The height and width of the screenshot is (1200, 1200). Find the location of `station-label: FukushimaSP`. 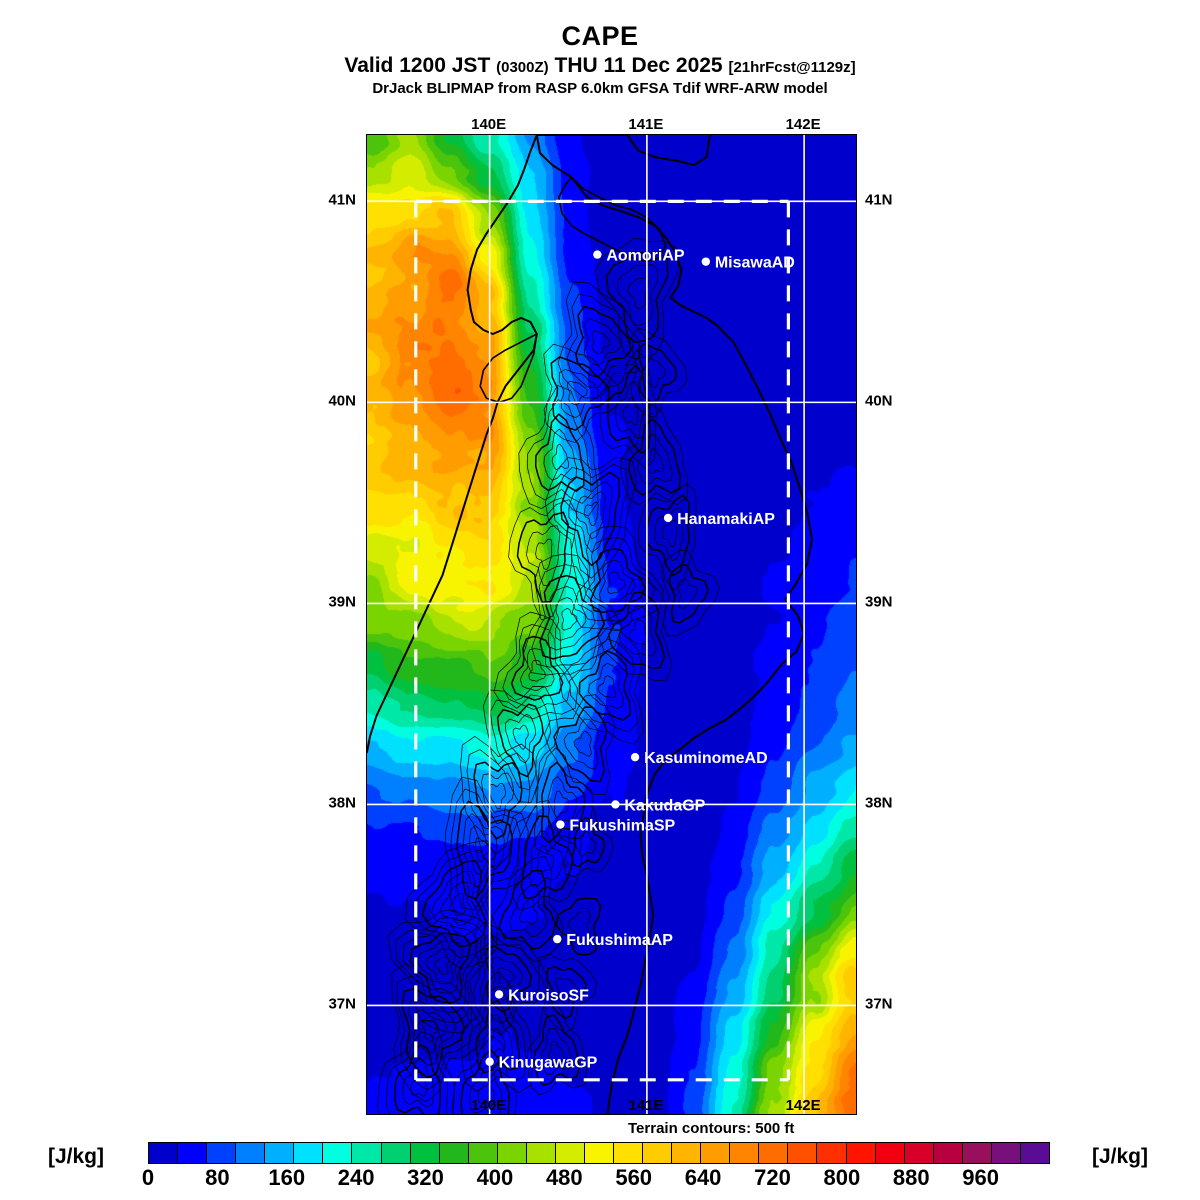

station-label: FukushimaSP is located at coordinates (622, 826).